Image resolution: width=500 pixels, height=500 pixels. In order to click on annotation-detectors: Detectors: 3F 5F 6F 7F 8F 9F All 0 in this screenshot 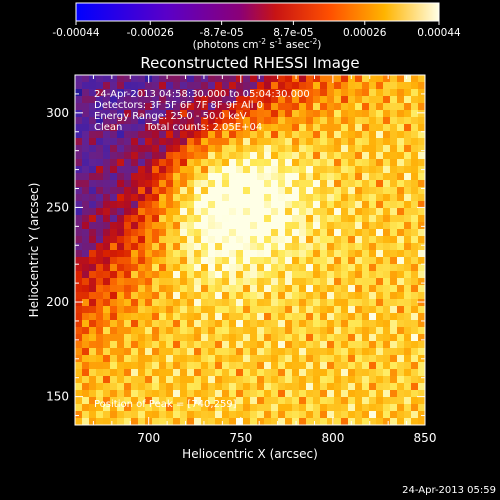, I will do `click(178, 105)`.